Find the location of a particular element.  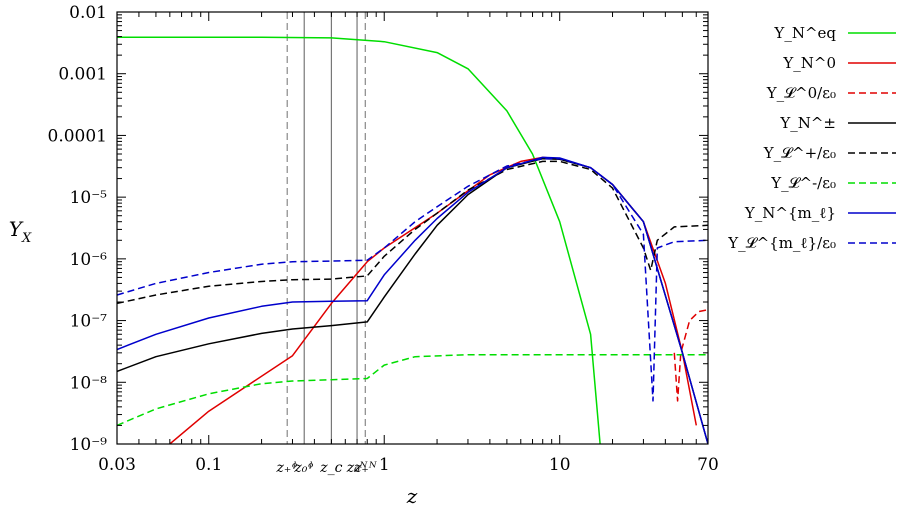

vertical-marker-label: z_c is located at coordinates (330, 468).